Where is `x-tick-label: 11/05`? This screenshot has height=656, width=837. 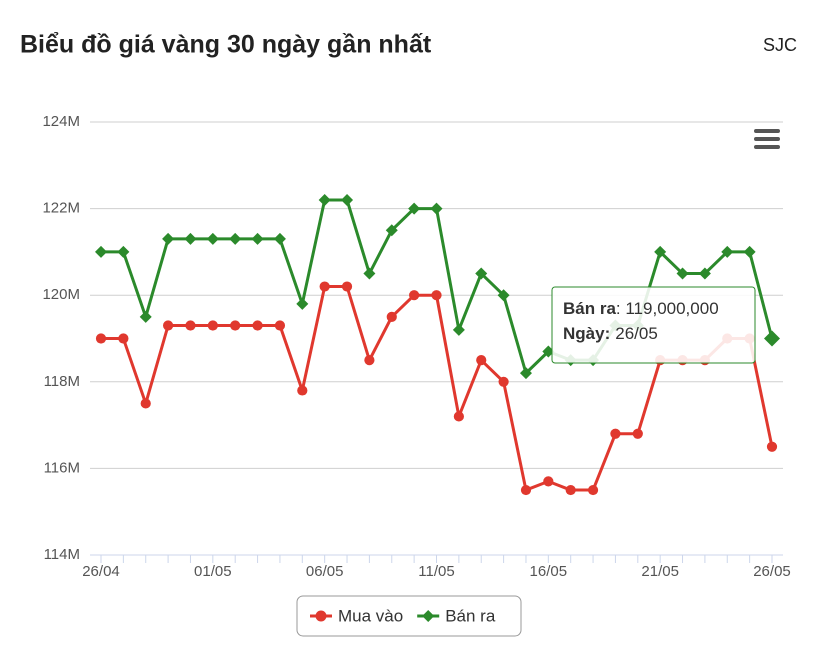 x-tick-label: 11/05 is located at coordinates (436, 571).